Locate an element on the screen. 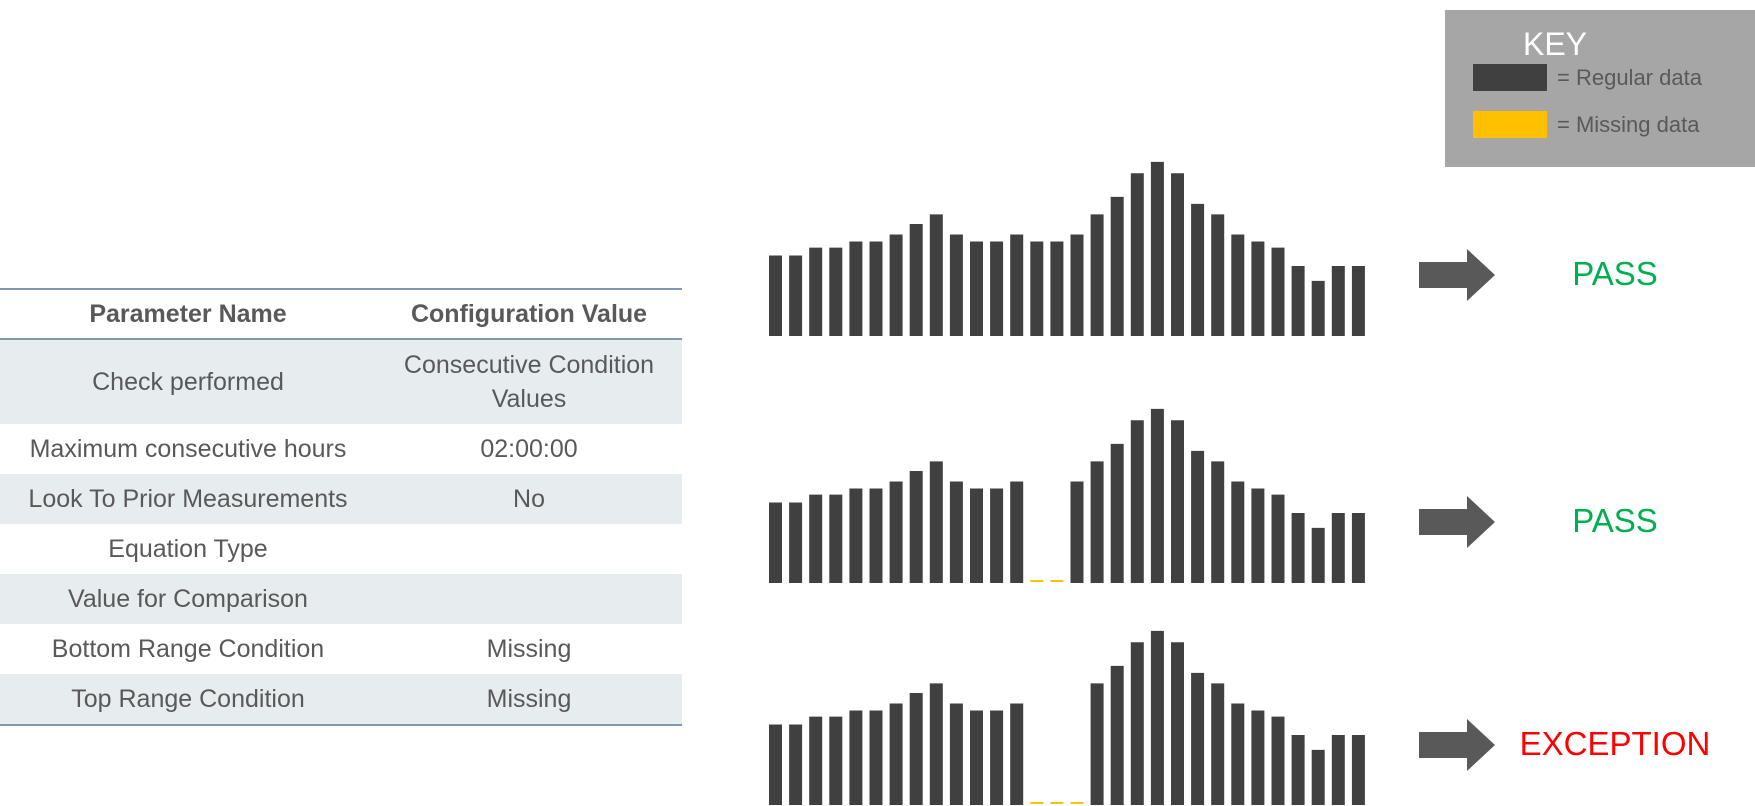 The width and height of the screenshot is (1755, 806). param-name: Maximum consecutive hours is located at coordinates (188, 448).